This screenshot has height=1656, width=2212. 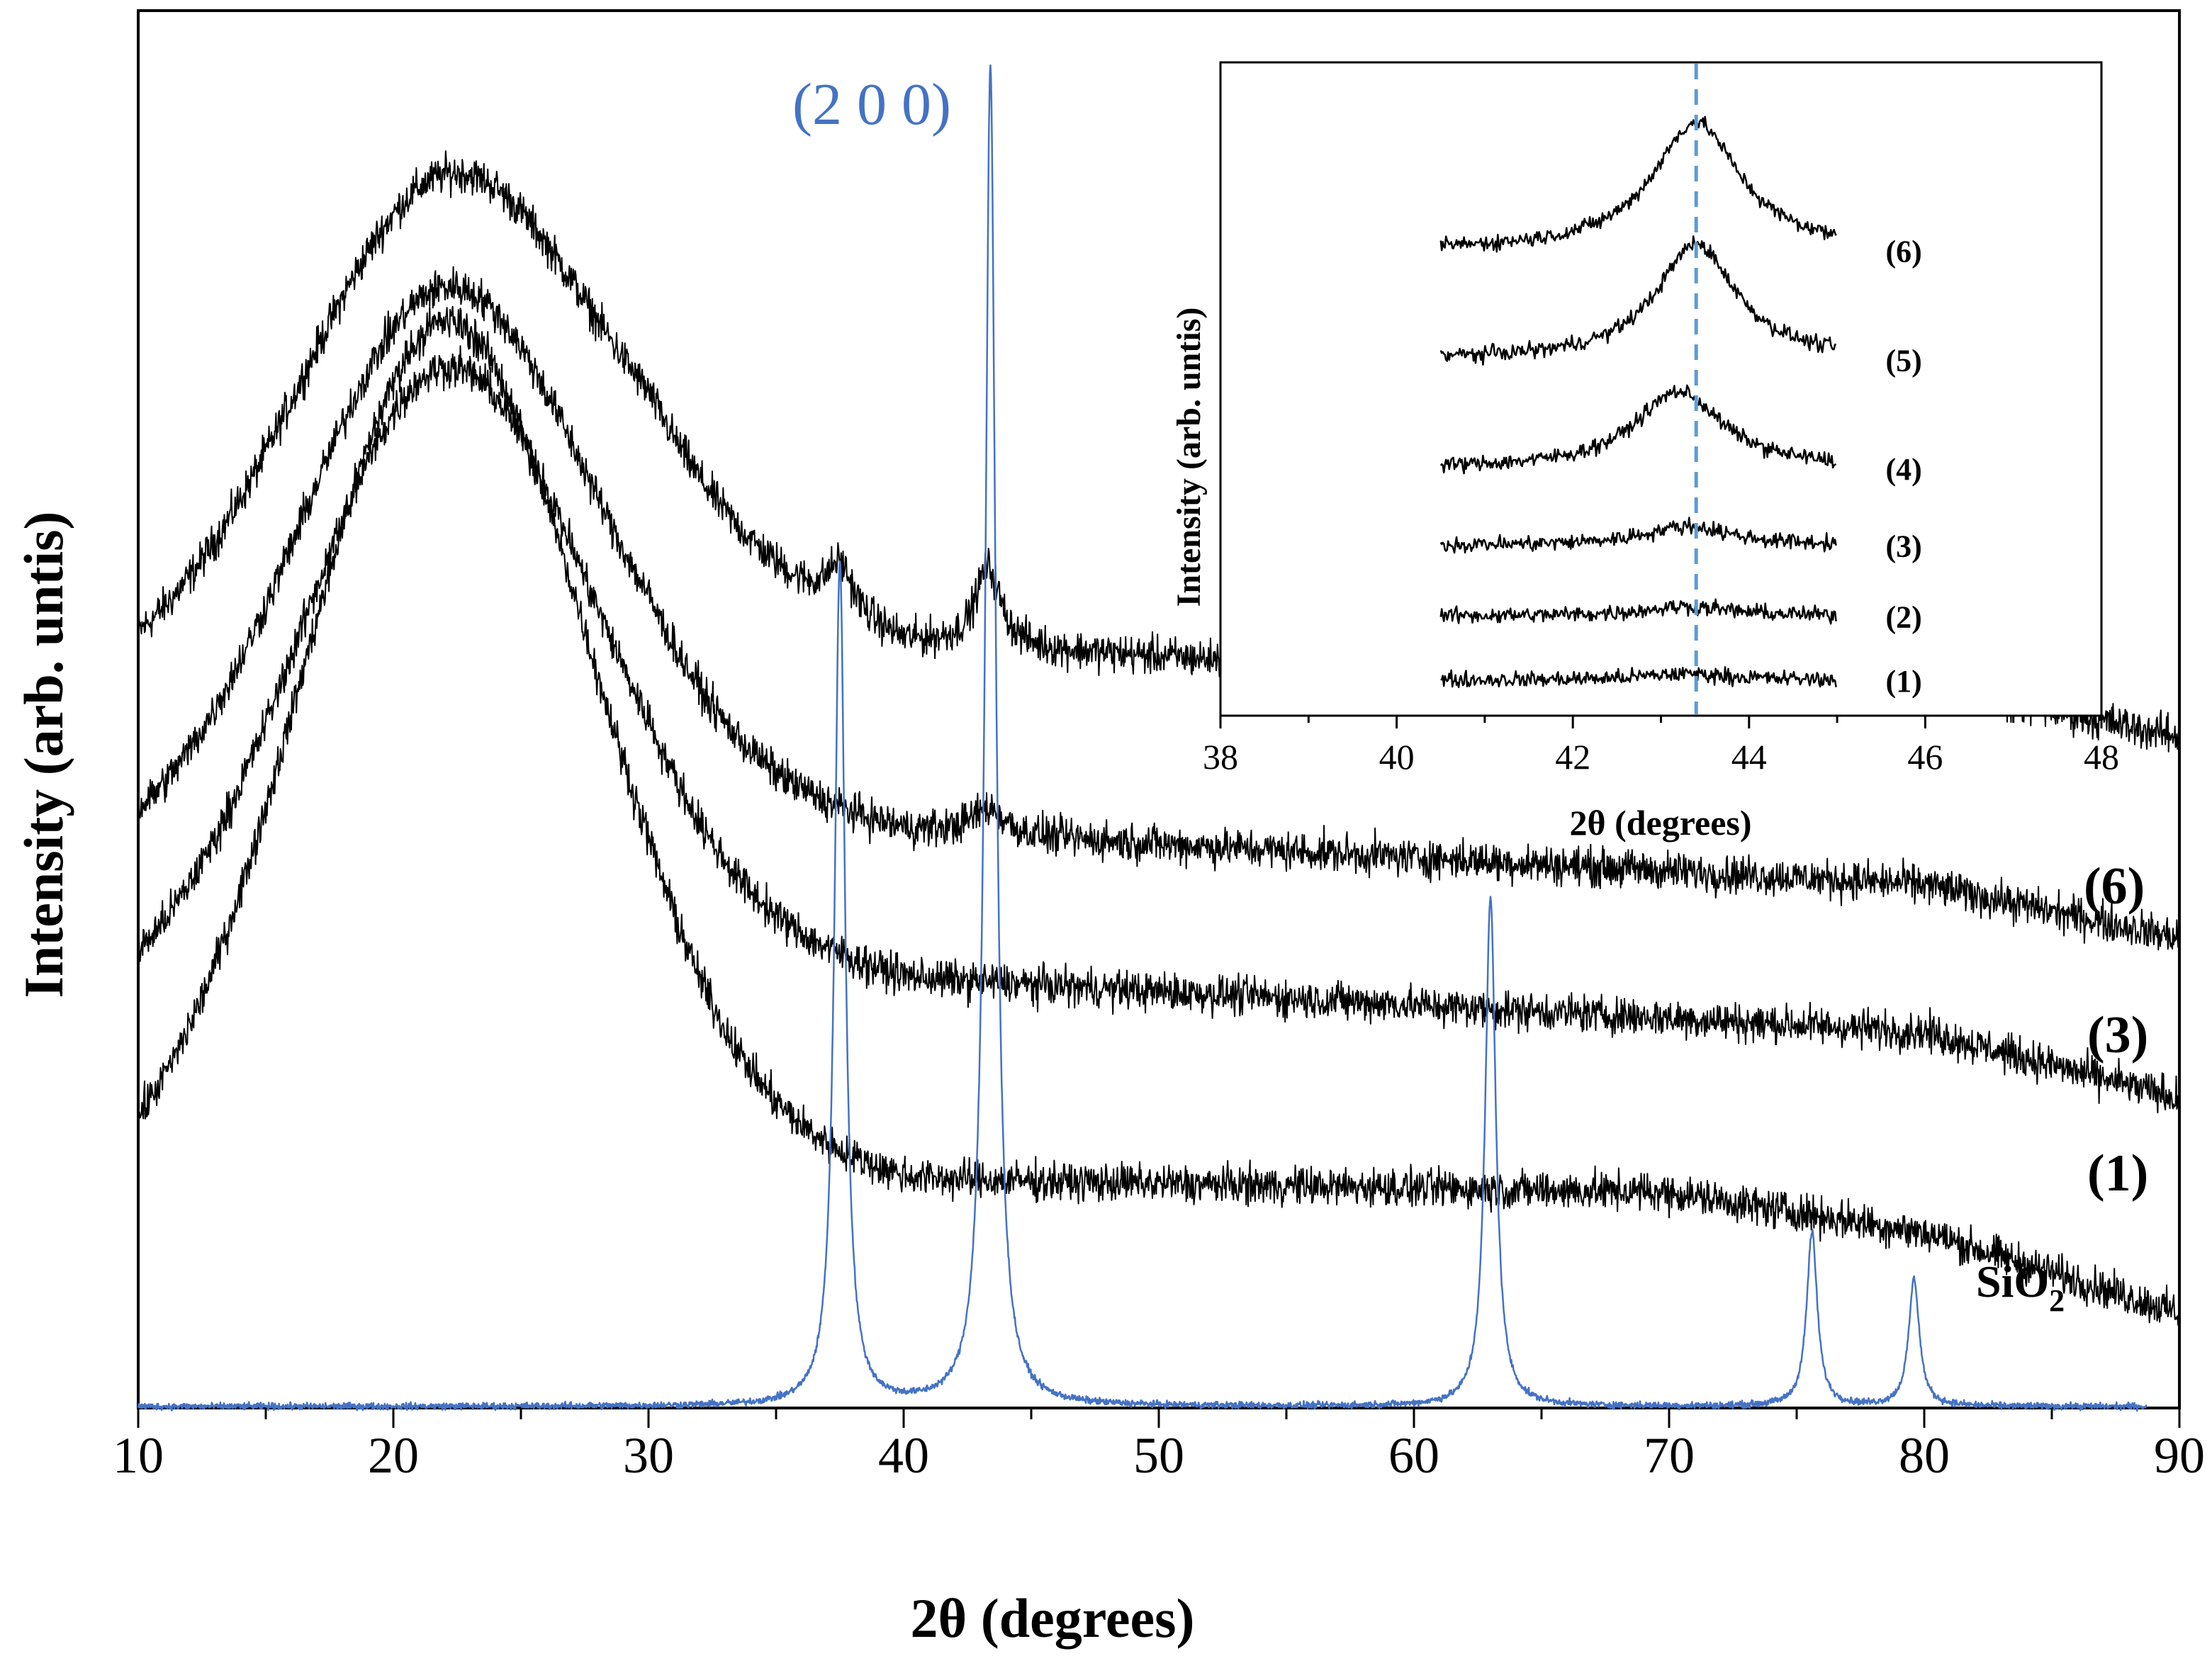 I want to click on series-label-sio2-base: SiO, so click(x=2012, y=1281).